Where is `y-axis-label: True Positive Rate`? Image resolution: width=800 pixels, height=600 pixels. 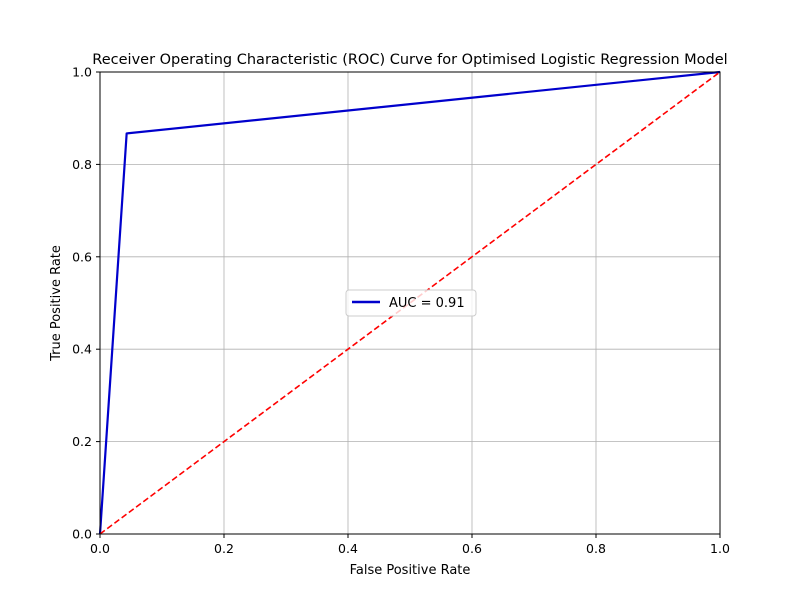
y-axis-label: True Positive Rate is located at coordinates (56, 303).